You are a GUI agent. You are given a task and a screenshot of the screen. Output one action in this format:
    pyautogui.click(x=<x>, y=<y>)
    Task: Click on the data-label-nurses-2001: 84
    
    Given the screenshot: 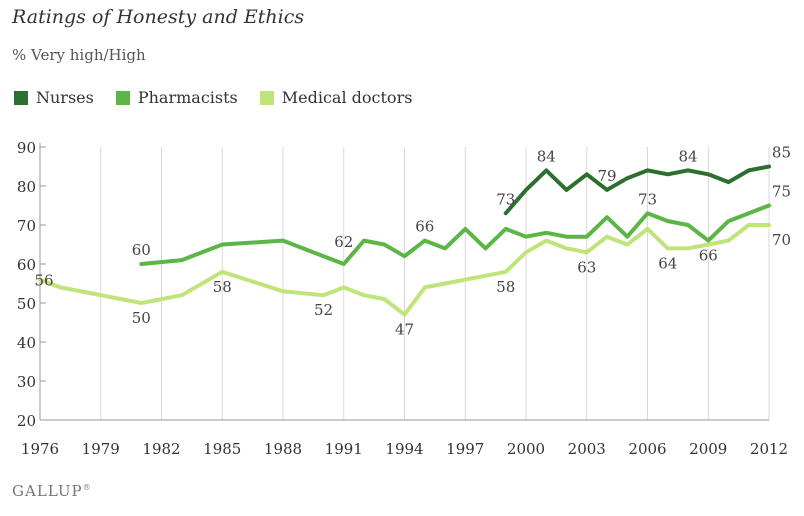 What is the action you would take?
    pyautogui.click(x=546, y=156)
    